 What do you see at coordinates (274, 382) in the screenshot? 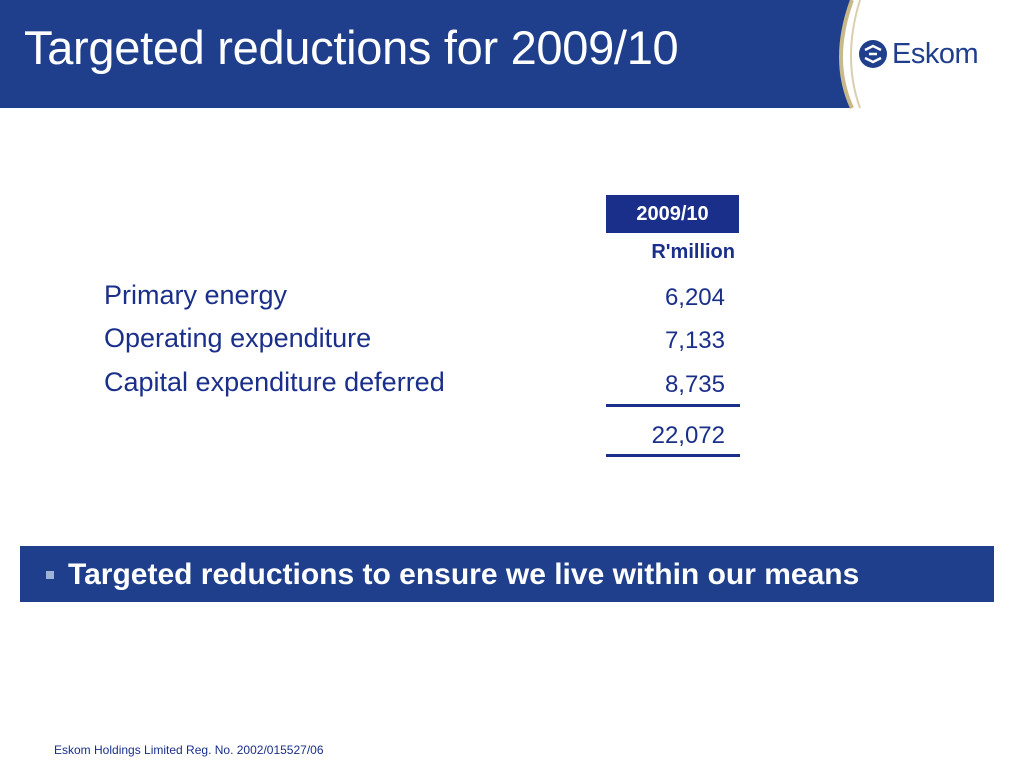
I see `row-label-capex-deferred: Capital expenditure deferred` at bounding box center [274, 382].